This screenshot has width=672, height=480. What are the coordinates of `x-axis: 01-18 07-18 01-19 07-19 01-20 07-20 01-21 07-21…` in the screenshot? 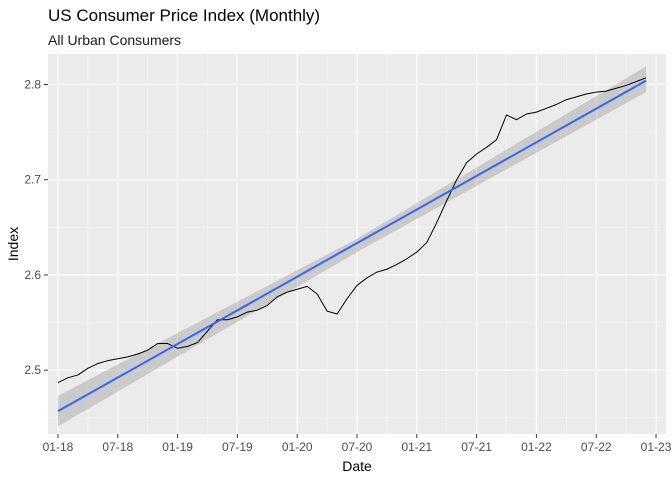 It's located at (357, 444).